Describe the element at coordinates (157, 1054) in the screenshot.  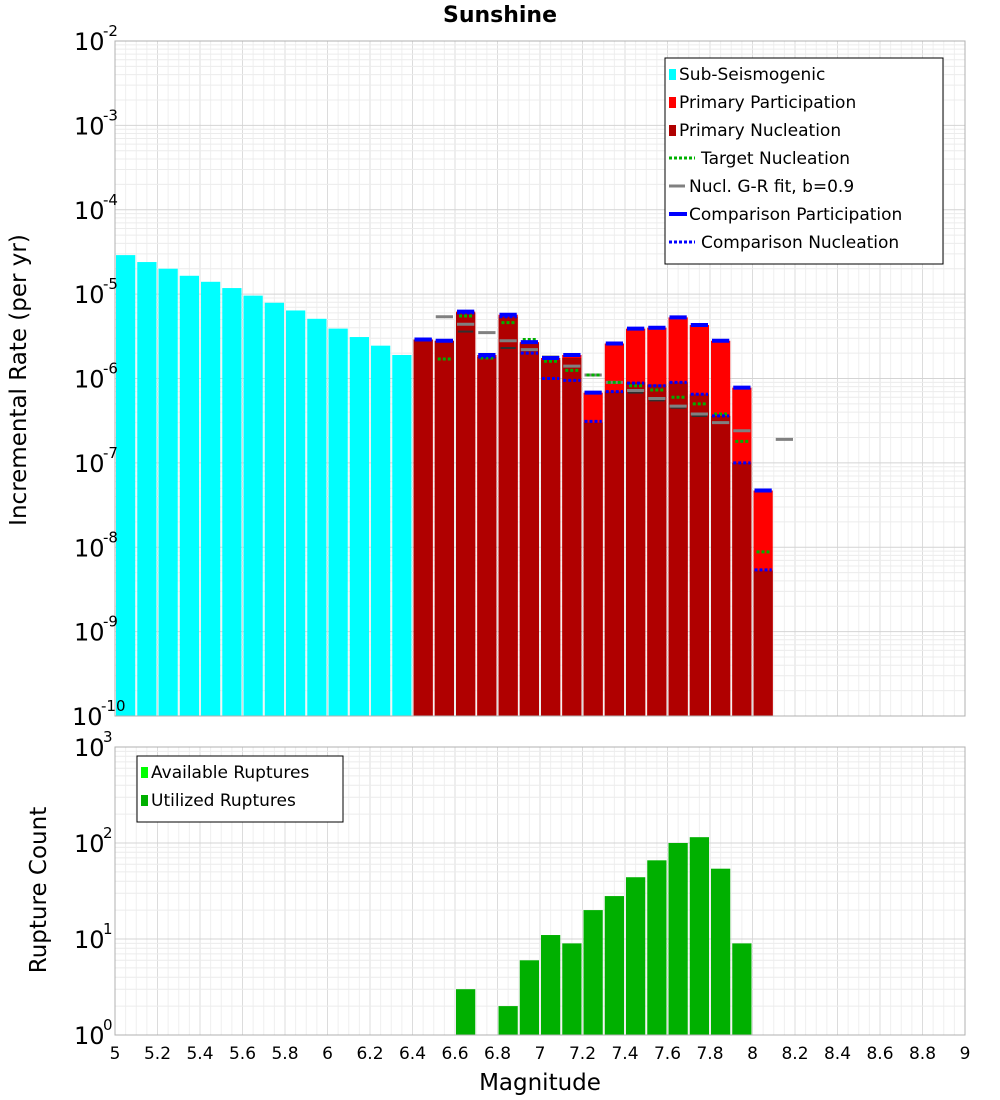
I see `x-tick-label: 5.2` at that location.